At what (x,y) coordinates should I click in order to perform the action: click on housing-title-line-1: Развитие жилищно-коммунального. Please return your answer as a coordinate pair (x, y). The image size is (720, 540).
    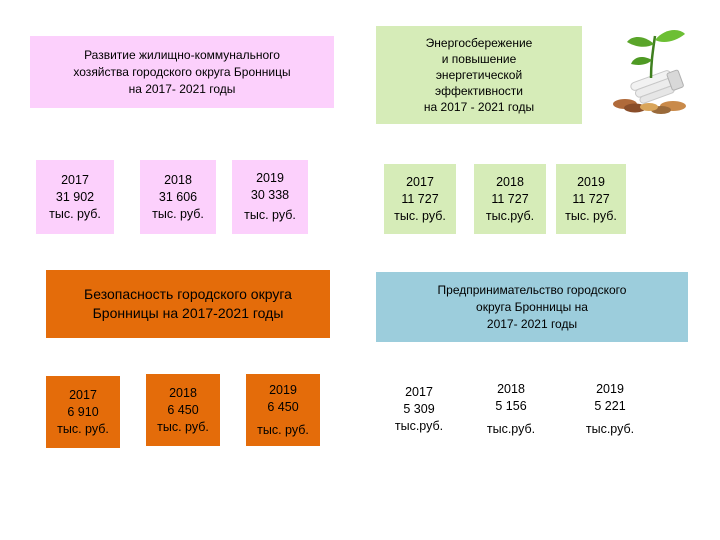
    Looking at the image, I should click on (182, 54).